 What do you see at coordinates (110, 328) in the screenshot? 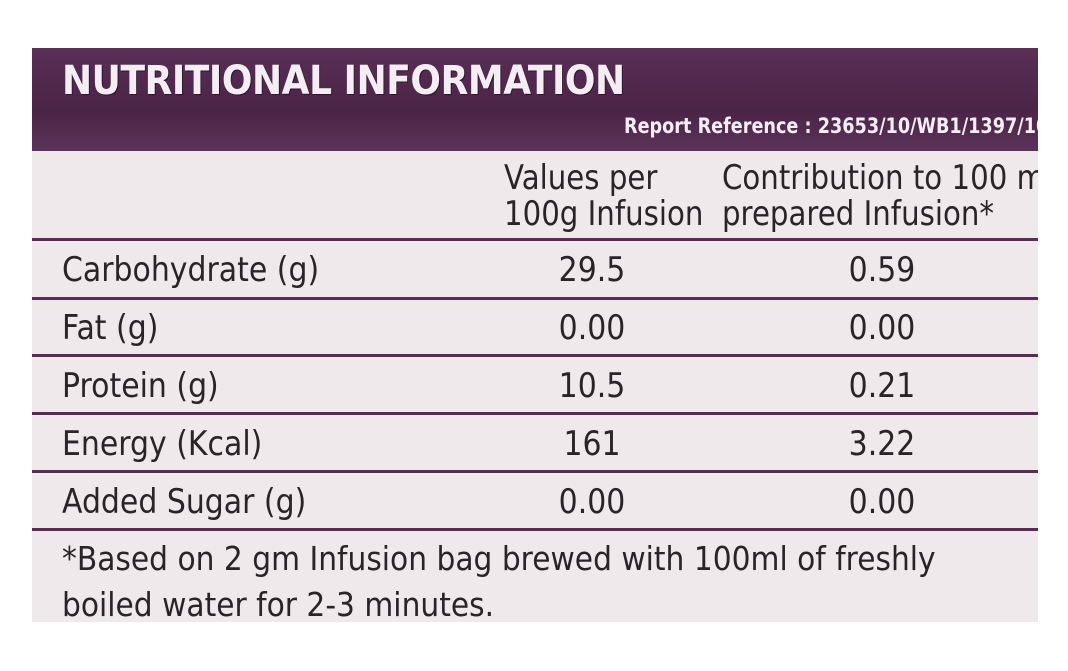
I see `nutrient-name: Fat (g)` at bounding box center [110, 328].